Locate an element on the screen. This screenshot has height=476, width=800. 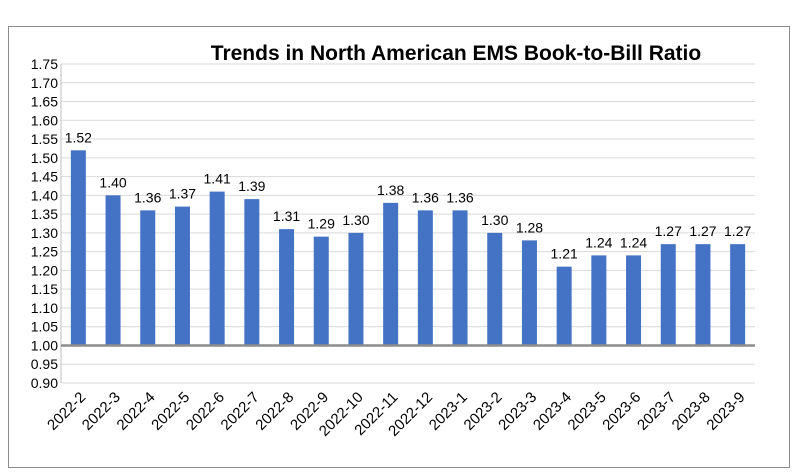
y-tick-label: 1.50 is located at coordinates (44, 158).